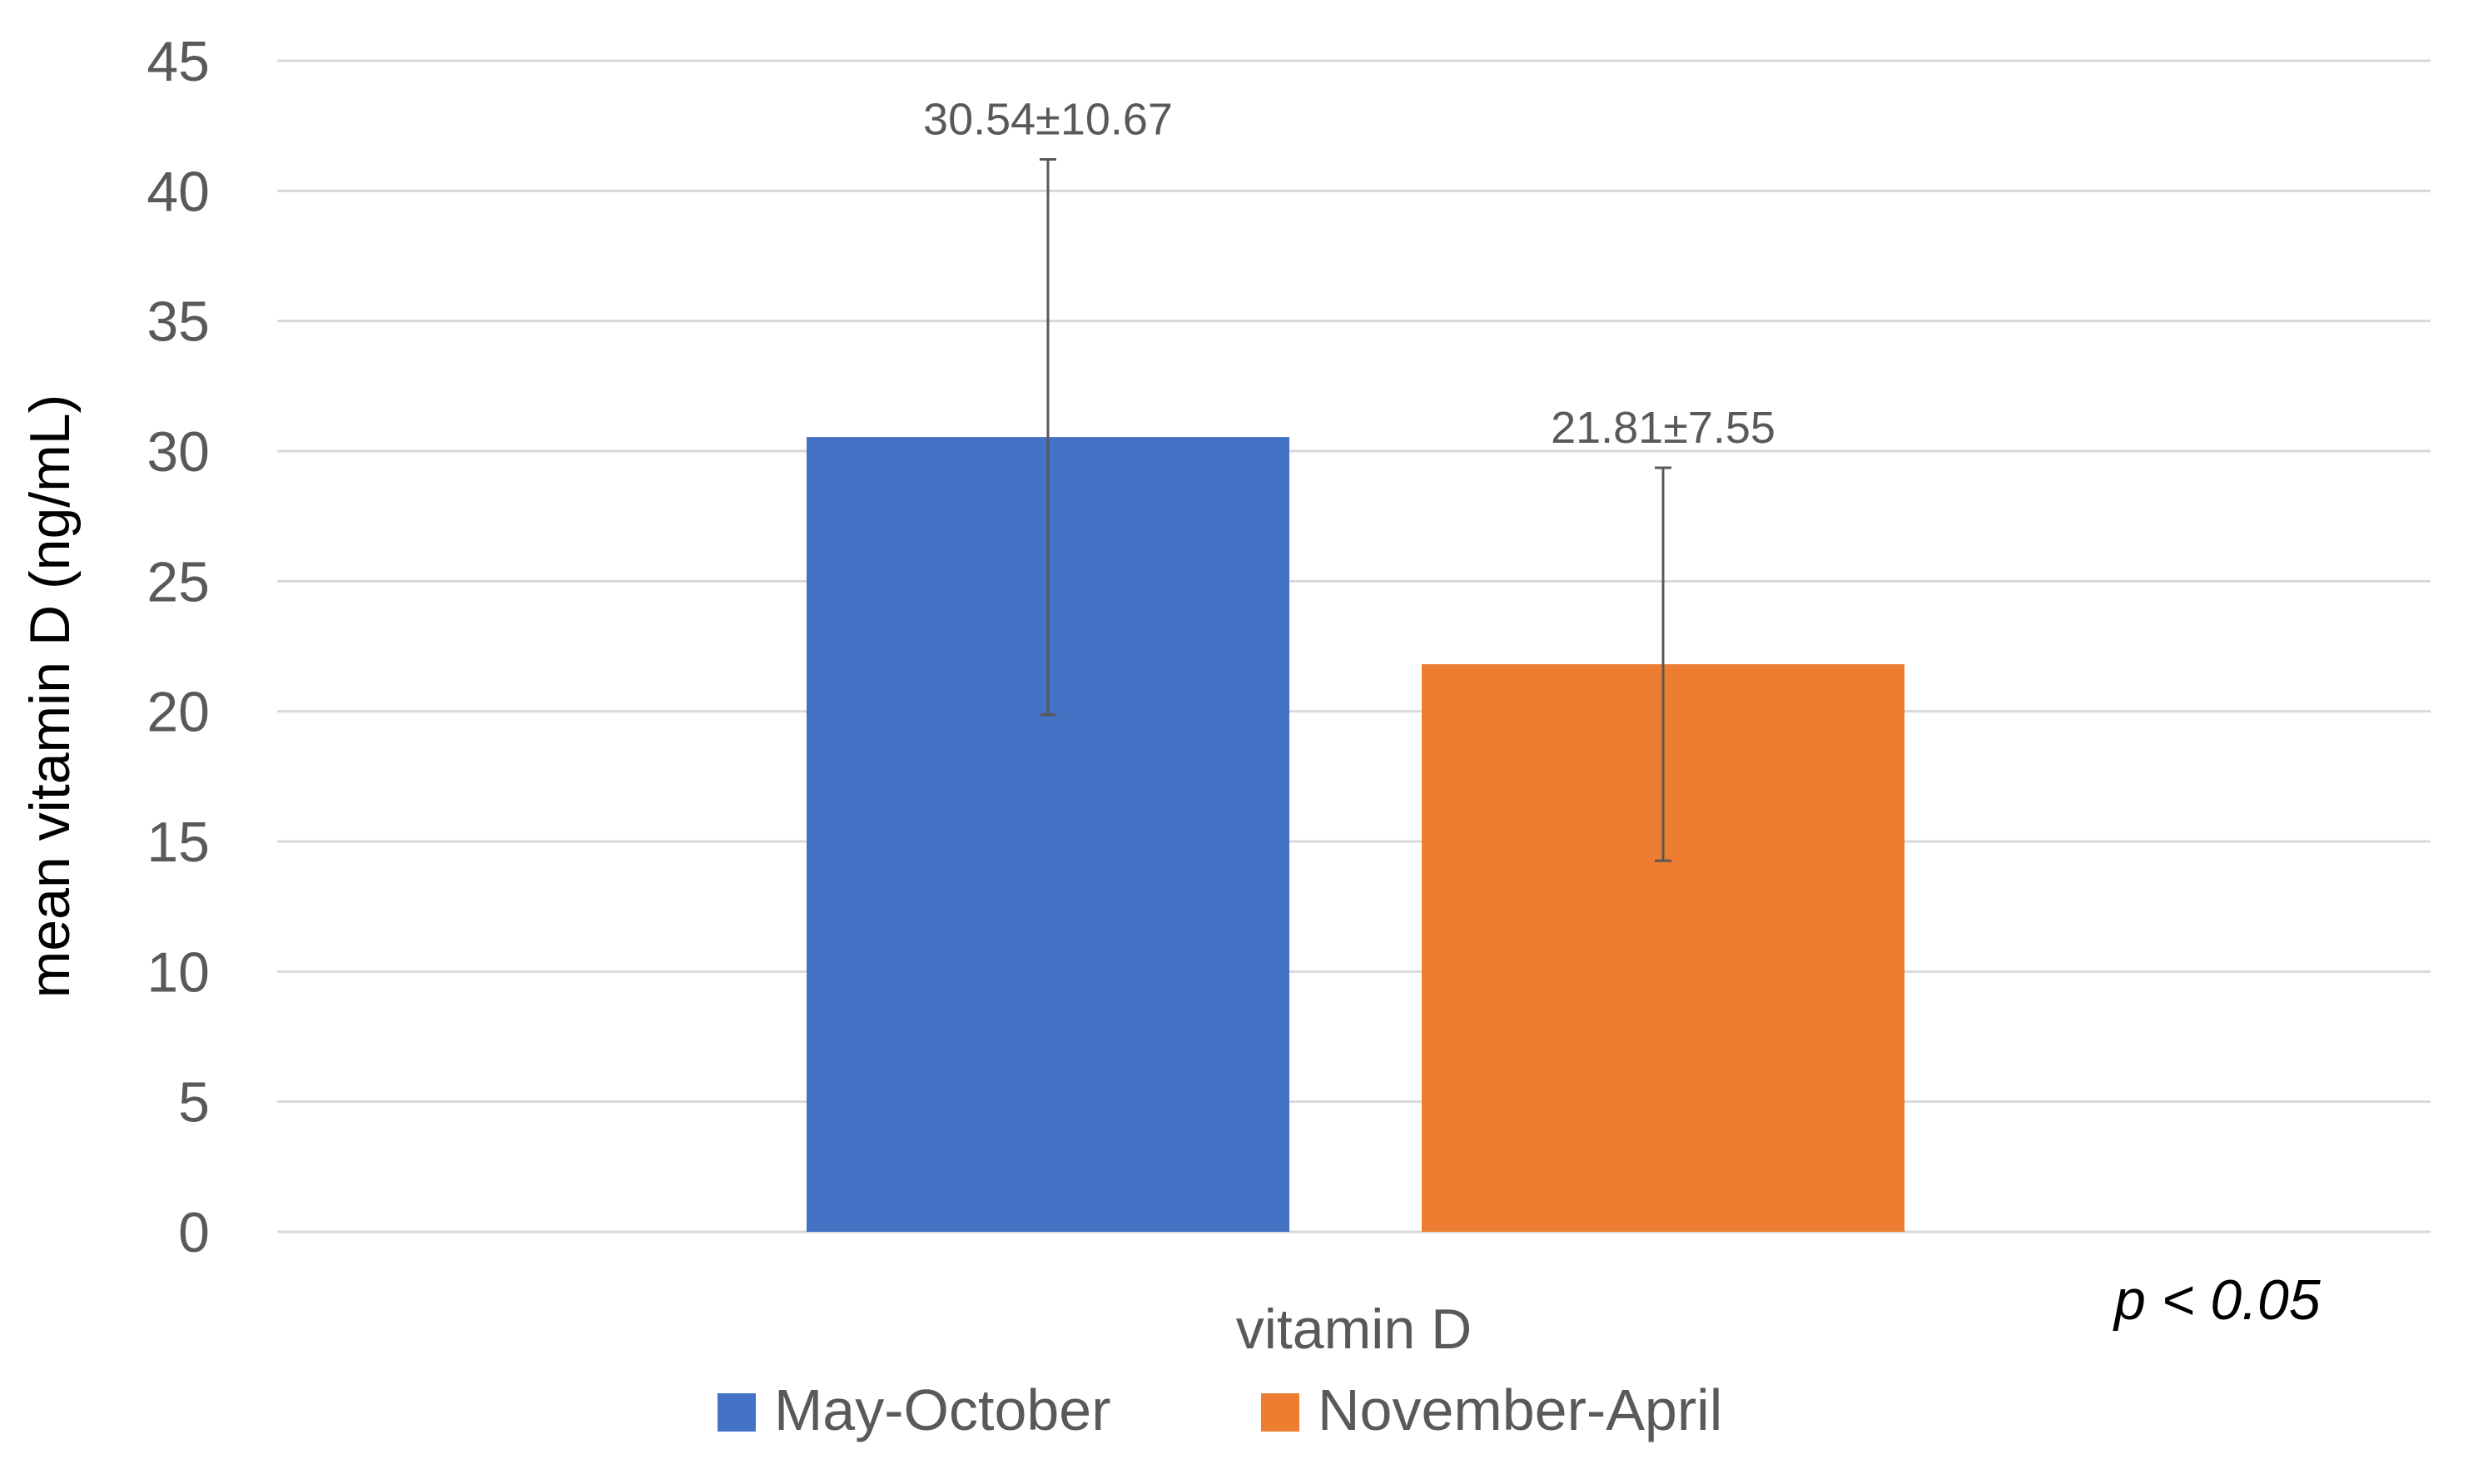 This screenshot has height=1484, width=2473. Describe the element at coordinates (194, 1232) in the screenshot. I see `y-tick-label: 0` at that location.